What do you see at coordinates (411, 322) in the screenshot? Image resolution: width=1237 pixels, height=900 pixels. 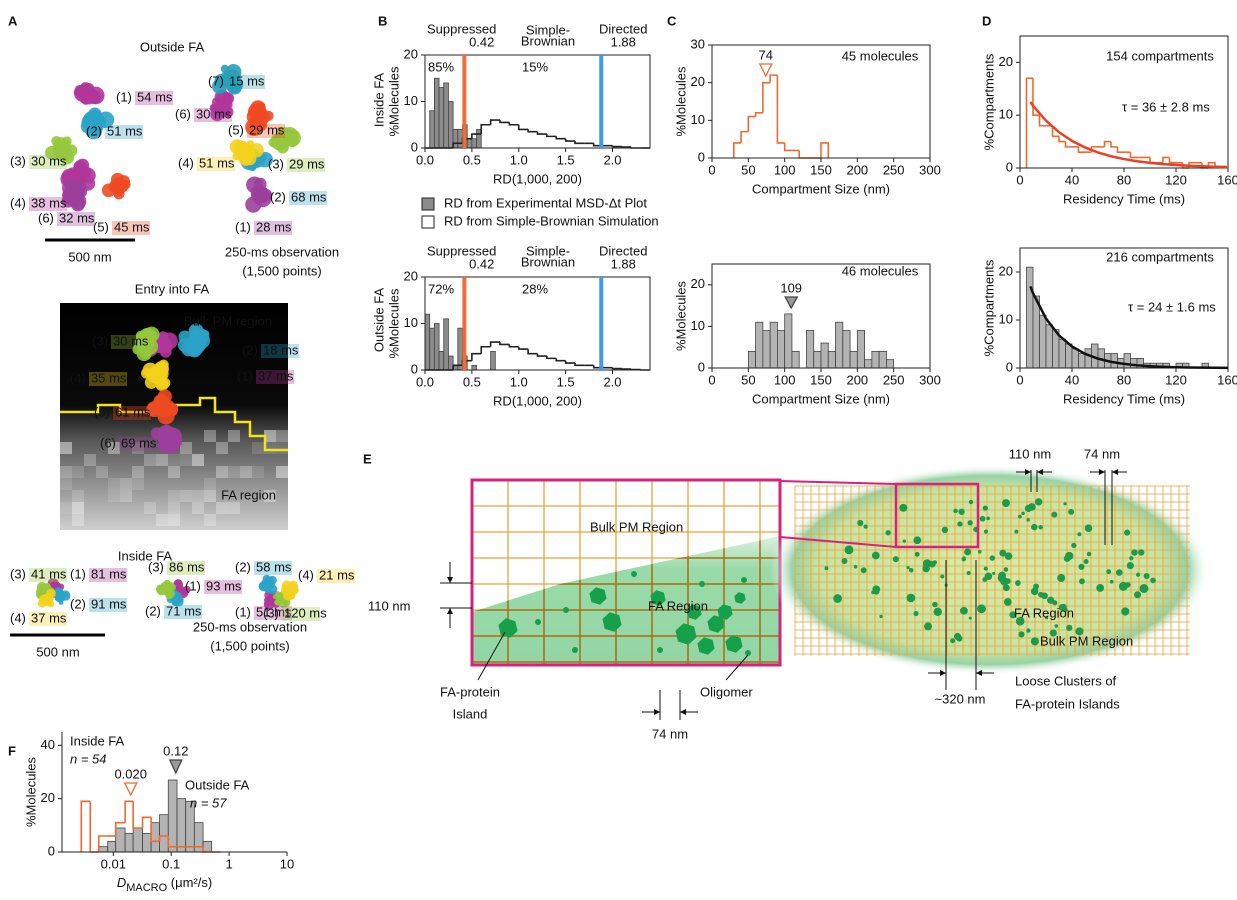 I see `y-tick-label: 10` at bounding box center [411, 322].